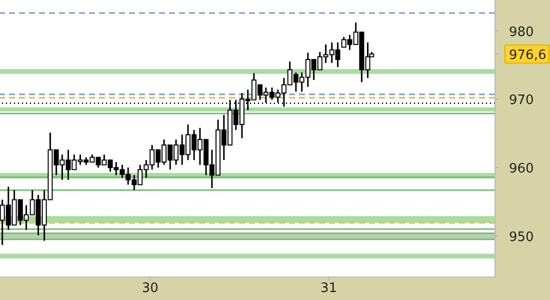 The height and width of the screenshot is (300, 550). I want to click on y-tick-label: 960, so click(521, 169).